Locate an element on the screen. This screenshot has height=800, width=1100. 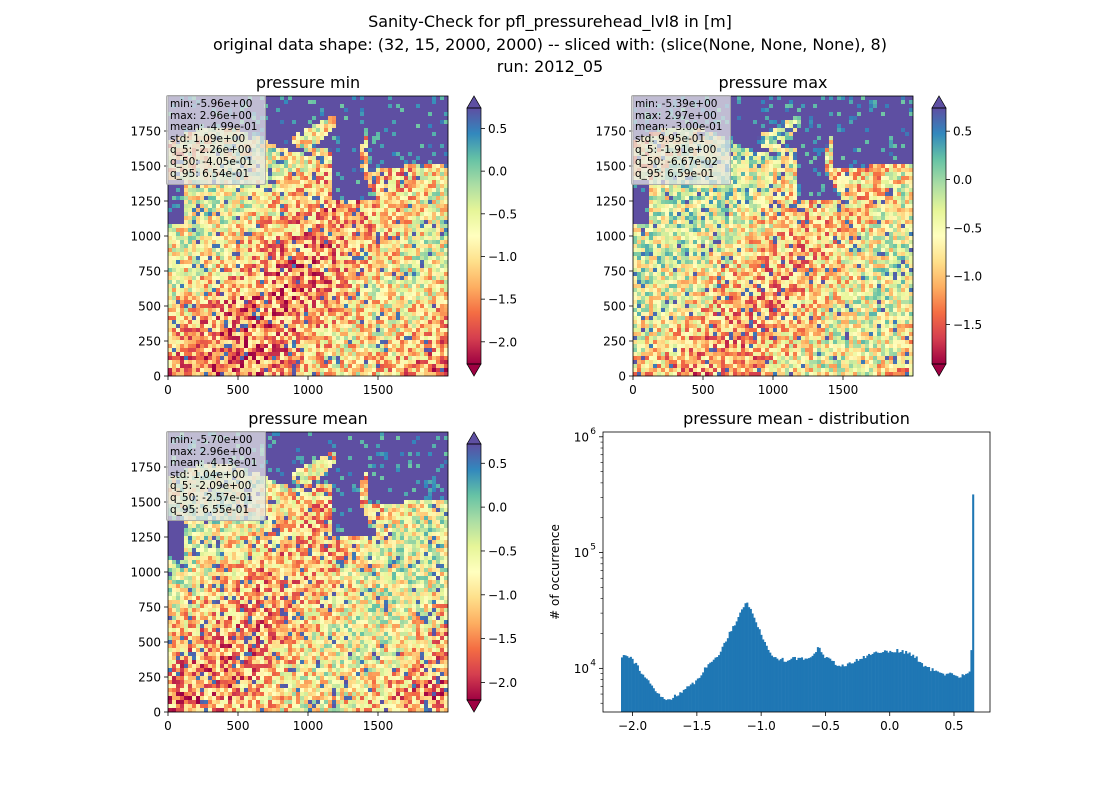
colorbar-tick-label: −2.0 is located at coordinates (502, 342).